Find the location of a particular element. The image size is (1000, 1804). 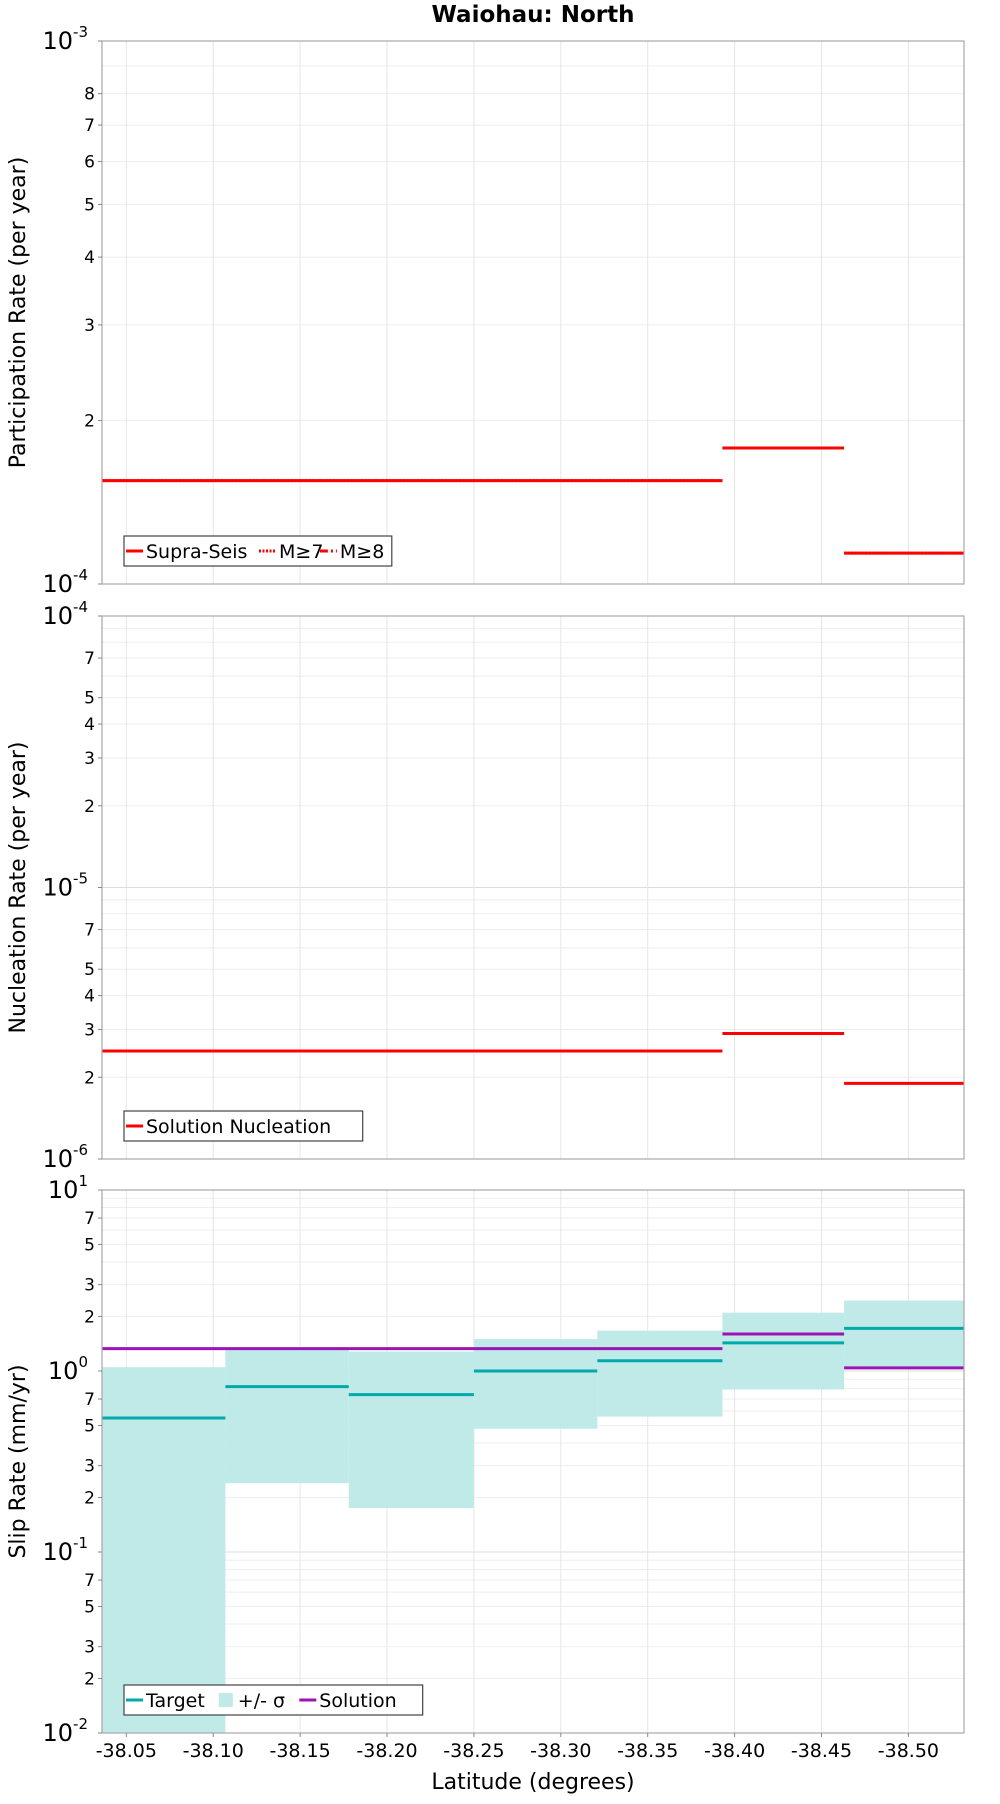

legend: Supra-Seis M≥7 M≥8 is located at coordinates (258, 551).